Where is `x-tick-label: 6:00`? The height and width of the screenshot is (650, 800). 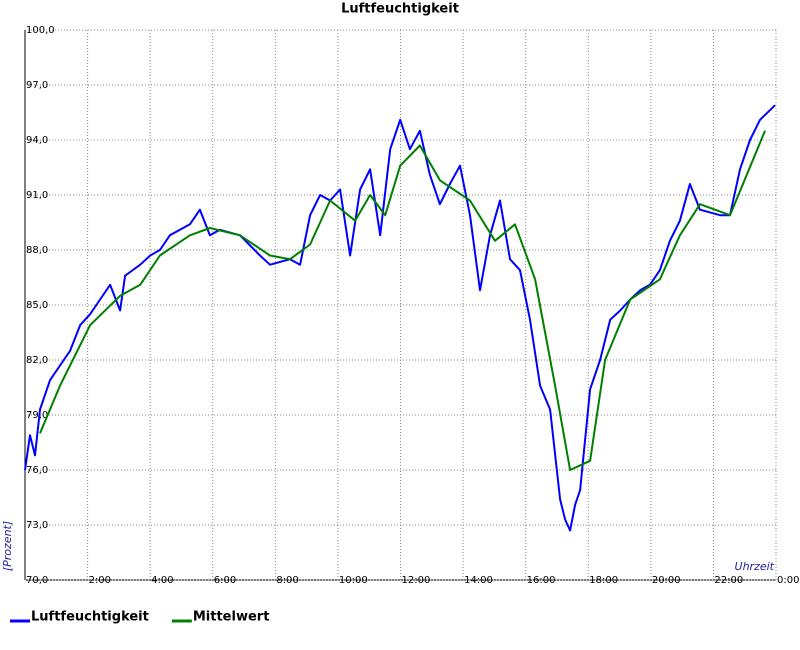 x-tick-label: 6:00 is located at coordinates (225, 580).